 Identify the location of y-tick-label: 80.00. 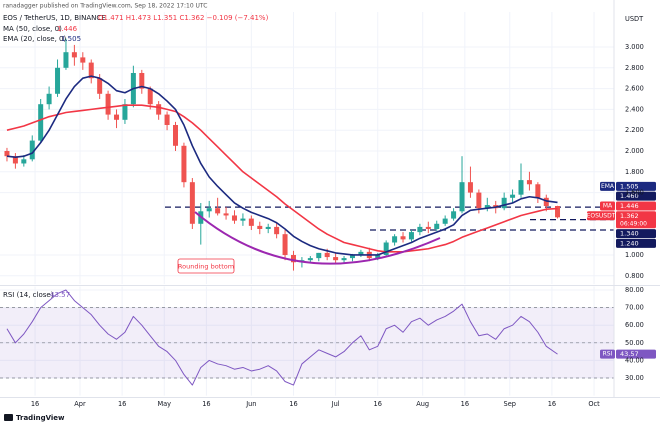
(634, 290).